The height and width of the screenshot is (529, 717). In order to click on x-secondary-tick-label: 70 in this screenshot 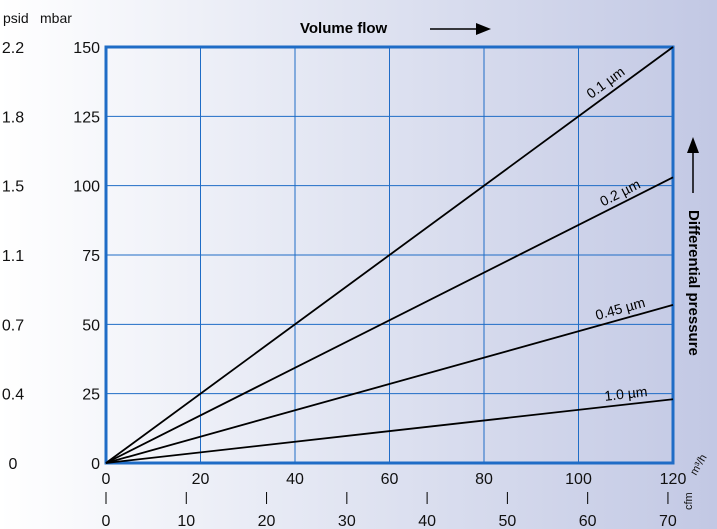, I will do `click(668, 521)`.